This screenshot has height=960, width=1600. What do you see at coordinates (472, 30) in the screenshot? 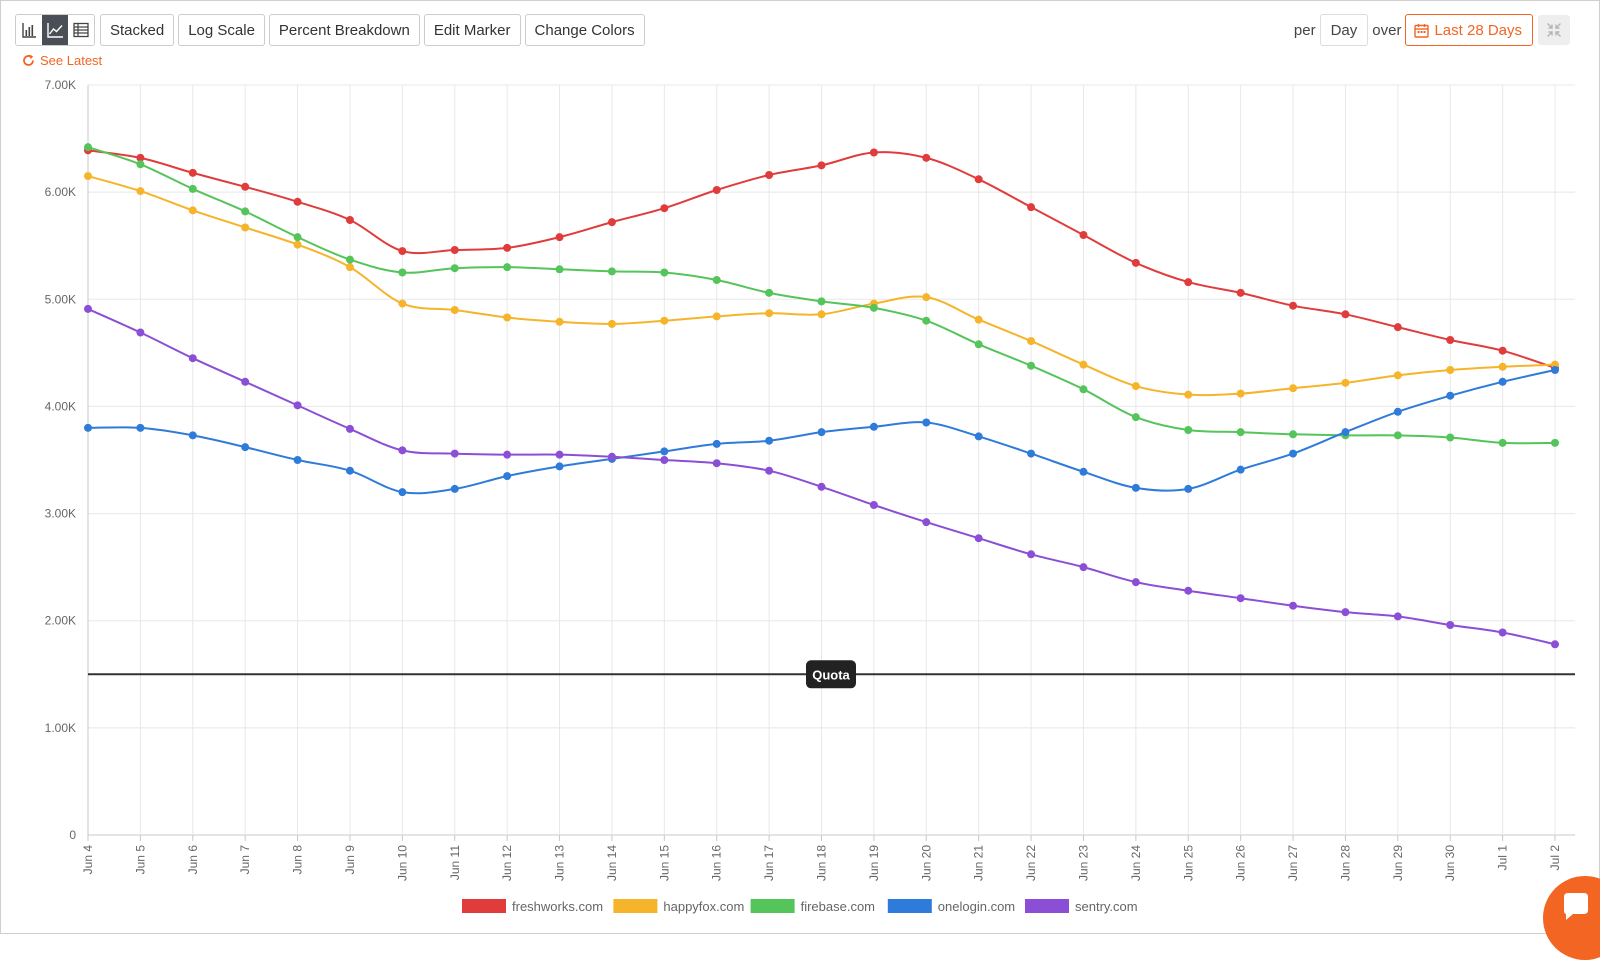
I see `edit-marker-button: Edit Marker` at bounding box center [472, 30].